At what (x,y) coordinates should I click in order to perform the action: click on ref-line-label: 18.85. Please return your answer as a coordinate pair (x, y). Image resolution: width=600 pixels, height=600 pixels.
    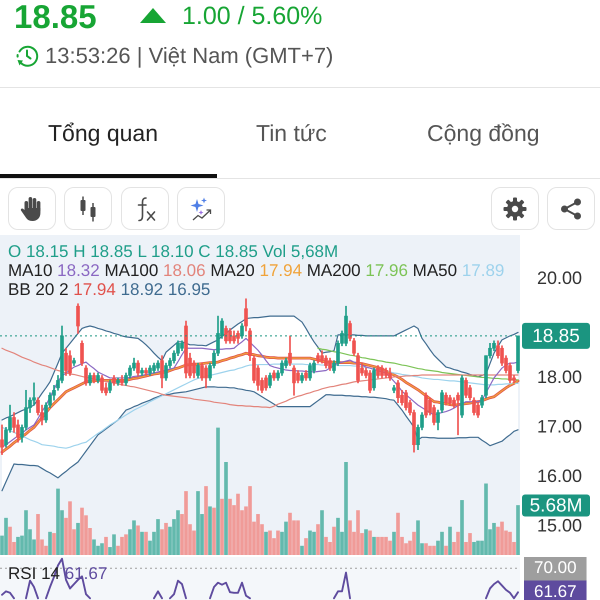
    Looking at the image, I should click on (556, 337).